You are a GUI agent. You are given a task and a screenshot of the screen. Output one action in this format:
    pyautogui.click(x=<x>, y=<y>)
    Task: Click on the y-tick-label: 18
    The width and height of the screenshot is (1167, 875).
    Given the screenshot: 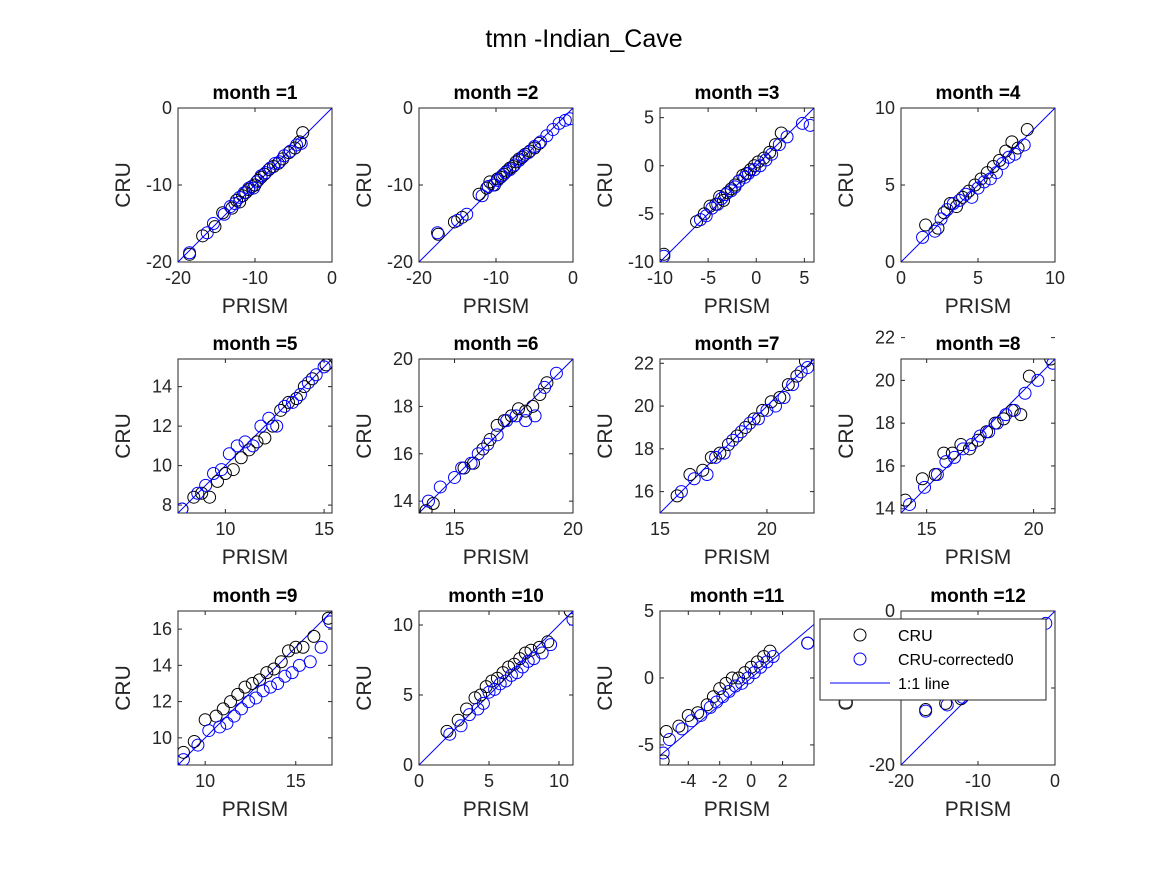 What is the action you would take?
    pyautogui.click(x=644, y=449)
    